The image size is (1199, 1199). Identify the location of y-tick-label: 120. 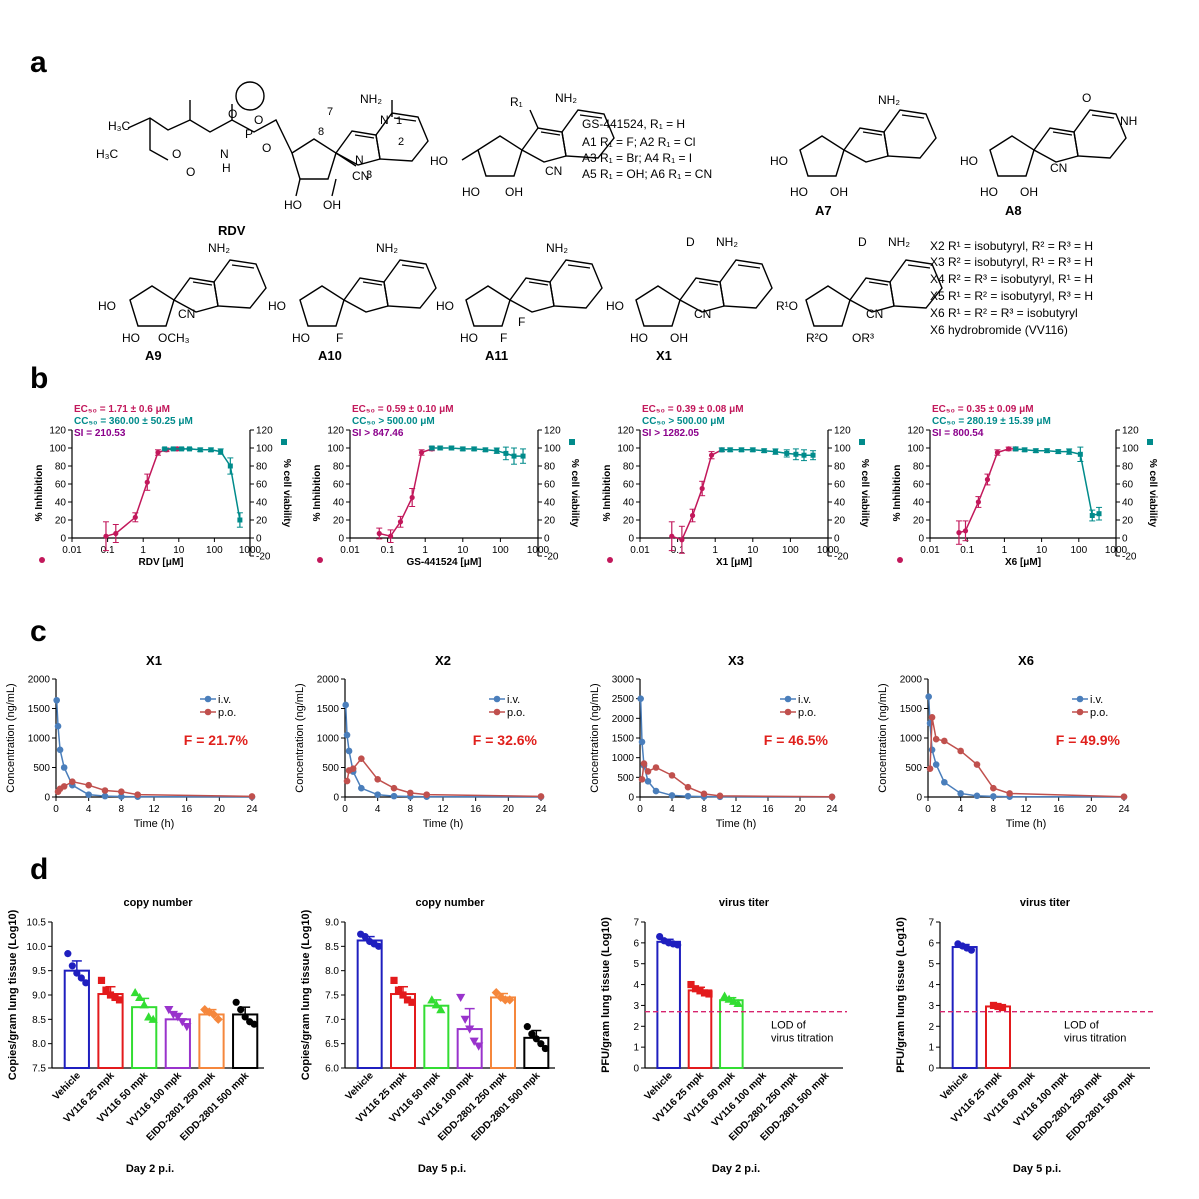
(57, 431).